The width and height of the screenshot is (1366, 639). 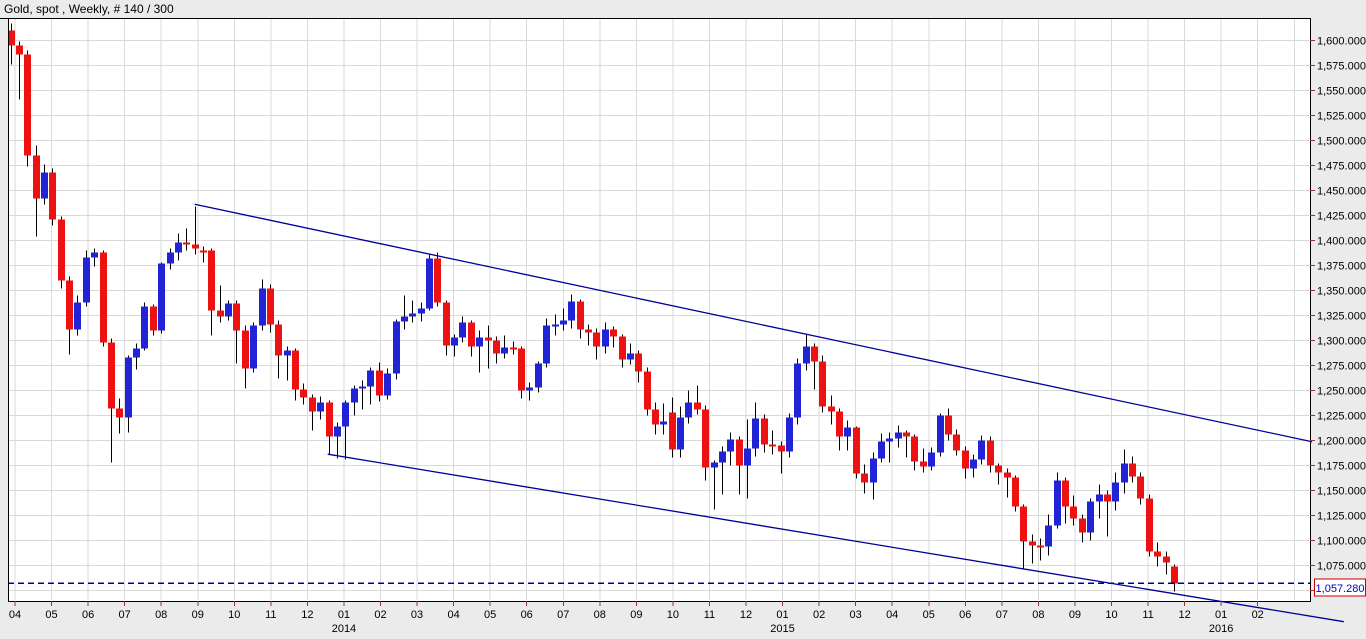 What do you see at coordinates (1341, 167) in the screenshot?
I see `y-axis-label: 1,475.000` at bounding box center [1341, 167].